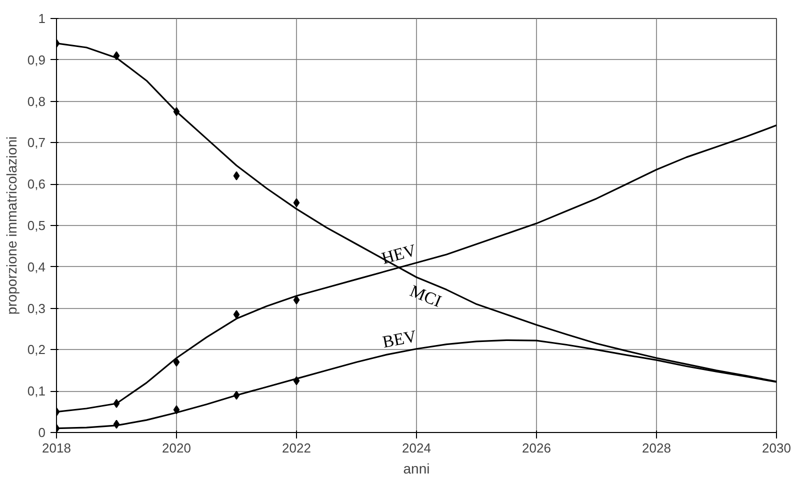 The width and height of the screenshot is (798, 479). Describe the element at coordinates (56, 448) in the screenshot. I see `x-tick-label: 2018` at that location.